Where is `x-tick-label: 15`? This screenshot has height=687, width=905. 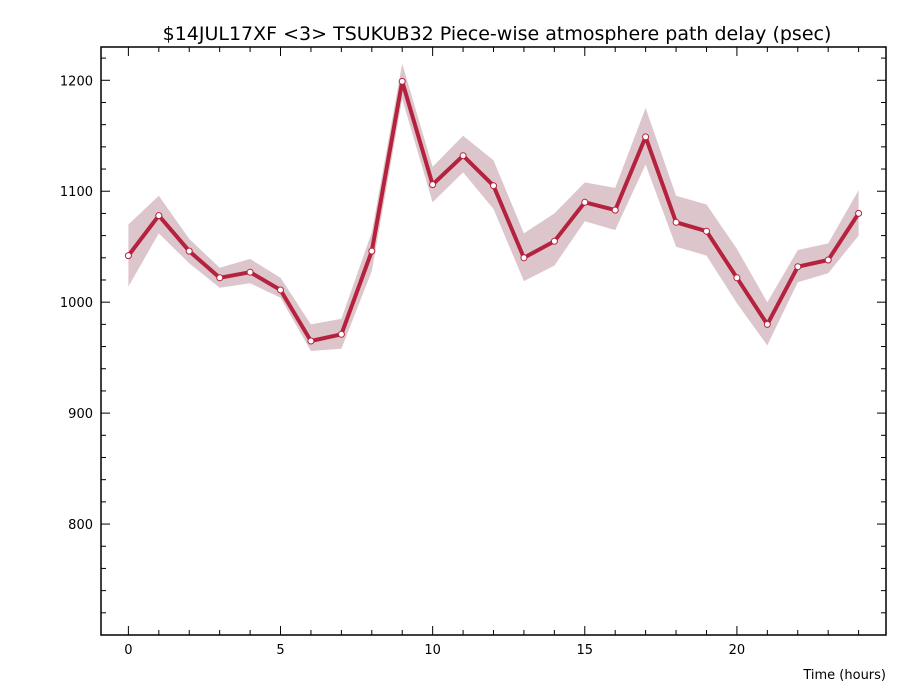
x-tick-label: 15 is located at coordinates (585, 650).